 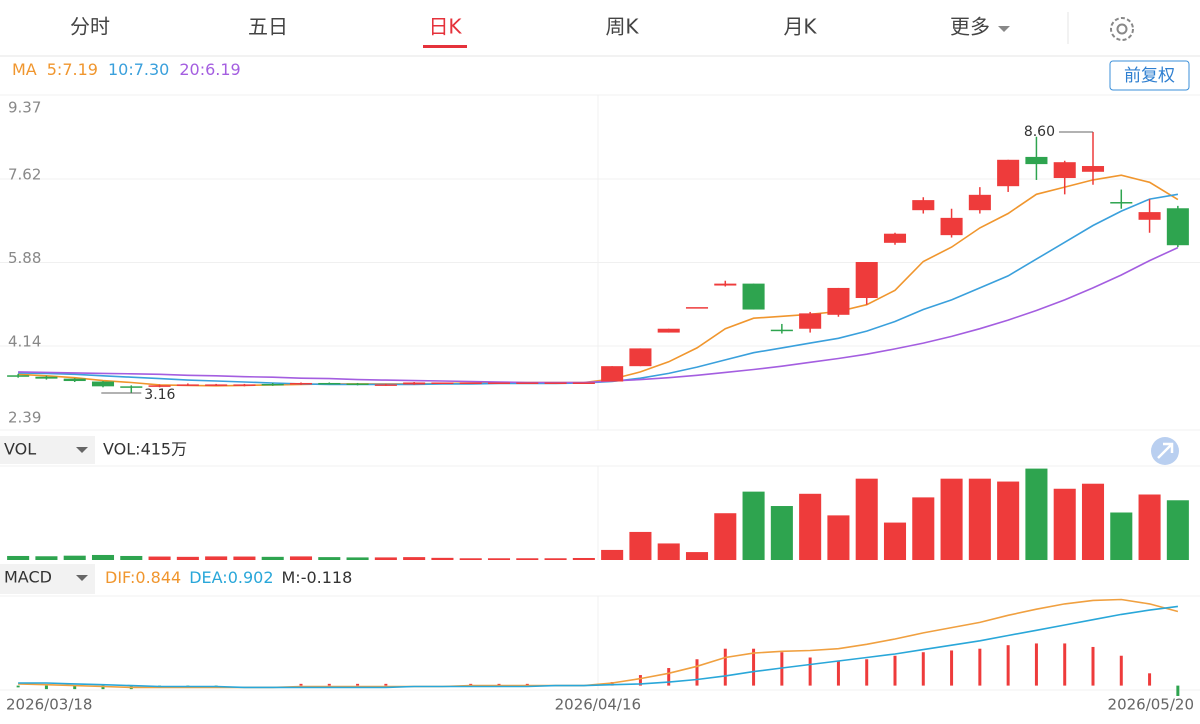 I want to click on x-tick-label: 2026/05/20, so click(x=1151, y=705).